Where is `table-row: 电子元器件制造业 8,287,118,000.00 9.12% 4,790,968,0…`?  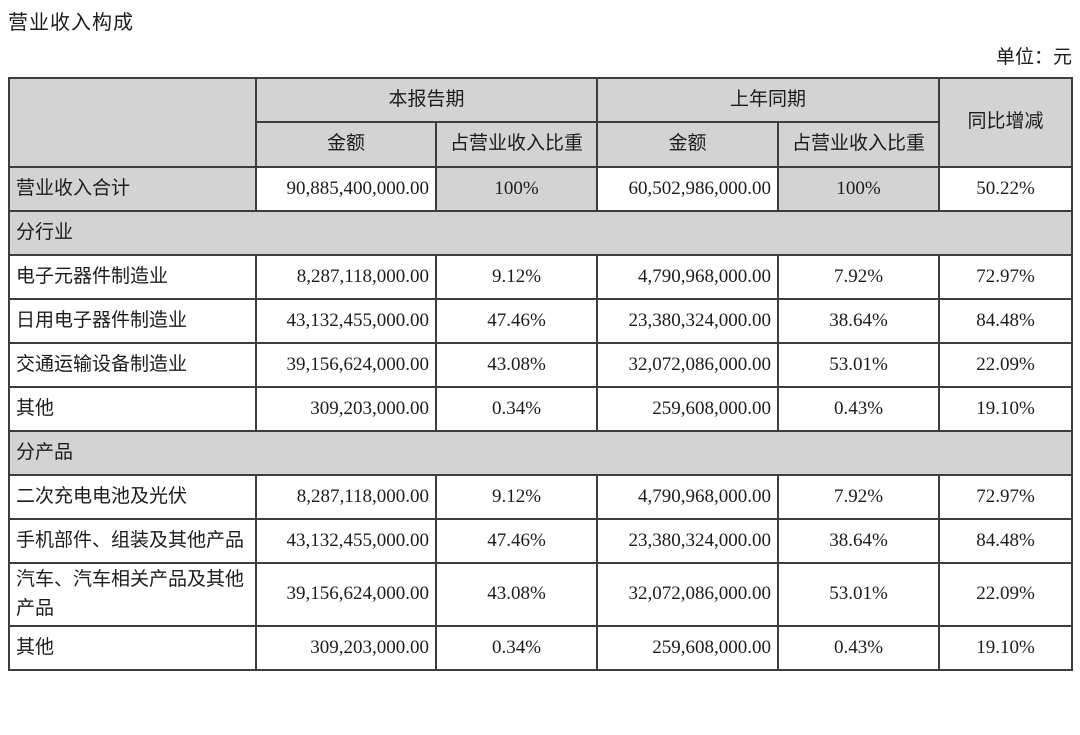 table-row: 电子元器件制造业 8,287,118,000.00 9.12% 4,790,968,0… is located at coordinates (541, 277).